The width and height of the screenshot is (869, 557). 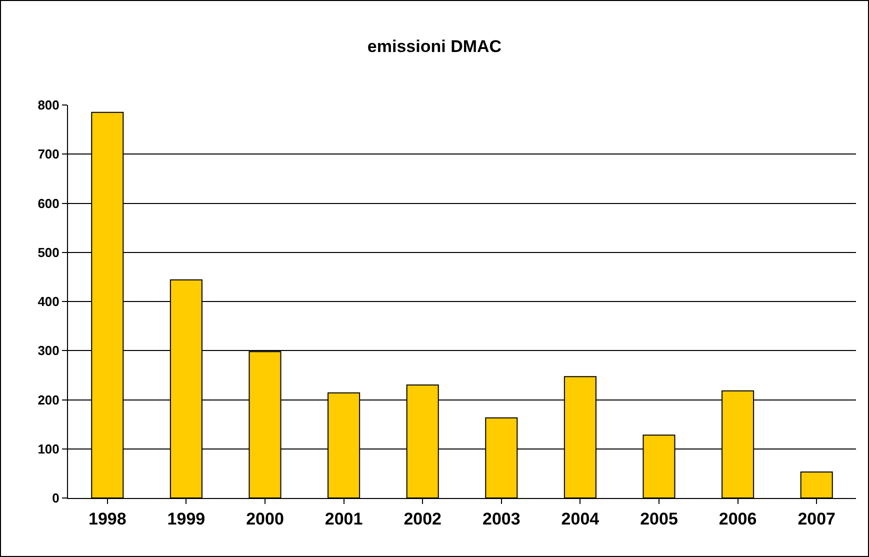 What do you see at coordinates (49, 105) in the screenshot?
I see `y-tick-label: 800` at bounding box center [49, 105].